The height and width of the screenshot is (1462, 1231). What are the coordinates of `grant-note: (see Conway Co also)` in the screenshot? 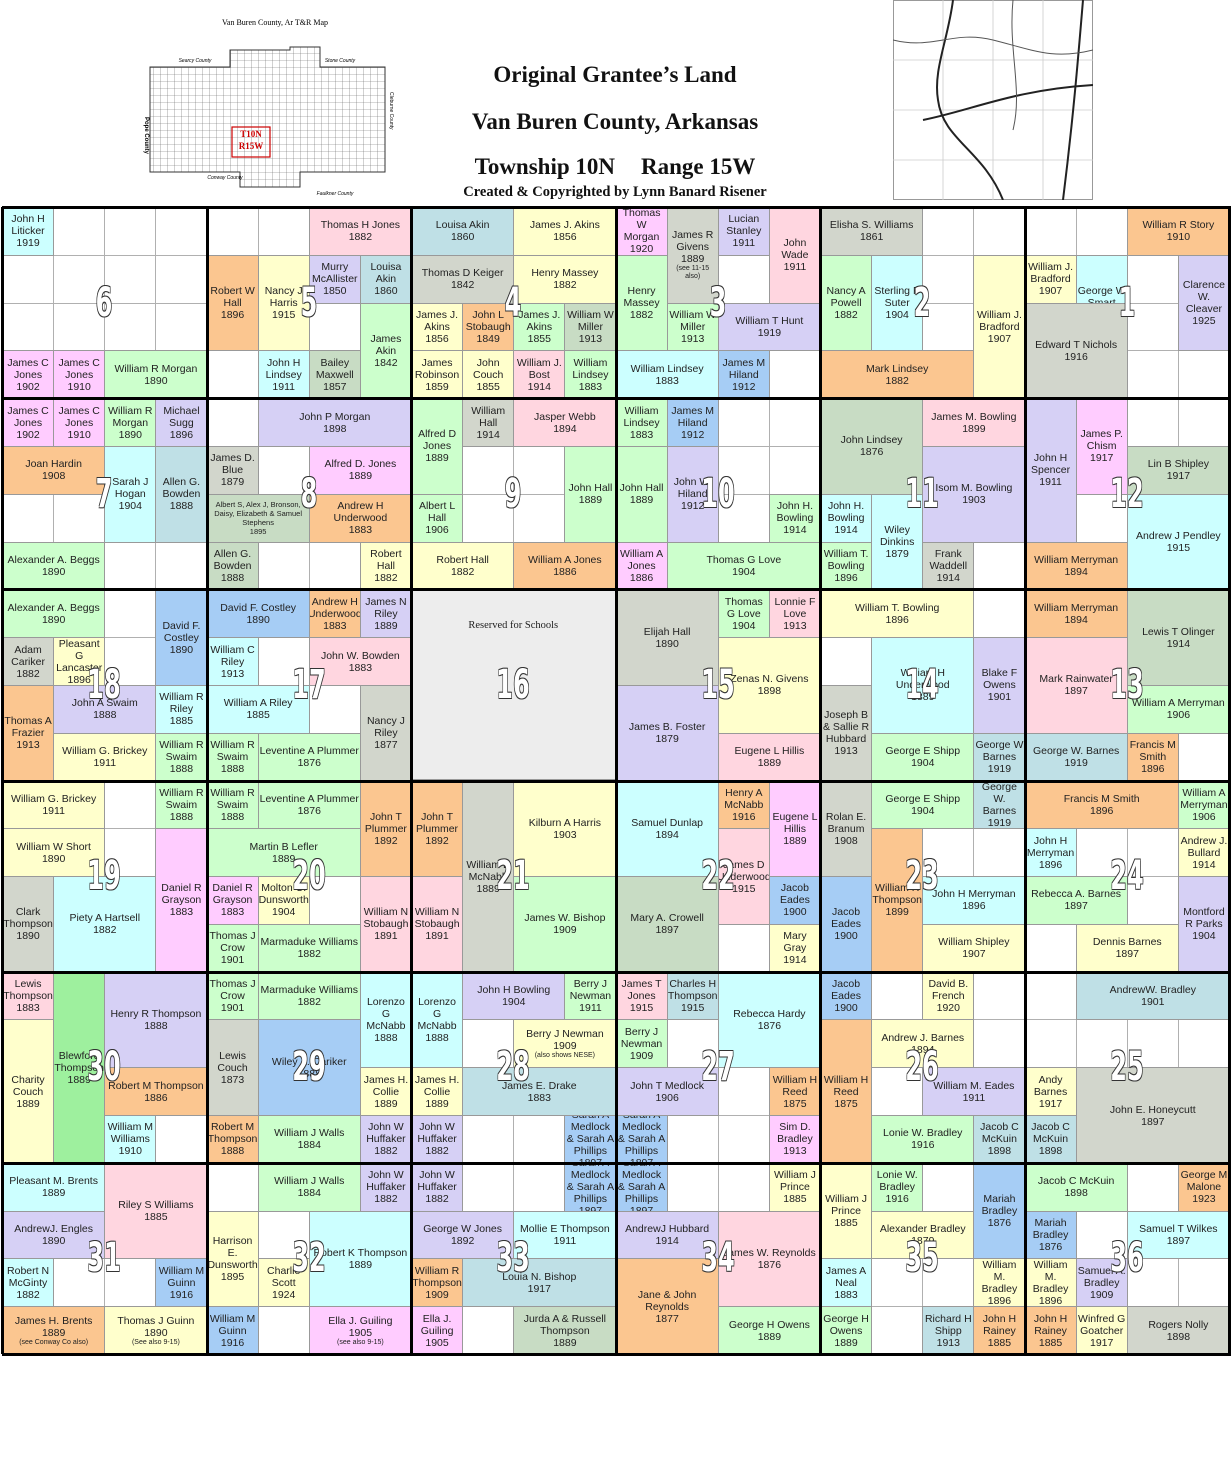 It's located at (54, 1342).